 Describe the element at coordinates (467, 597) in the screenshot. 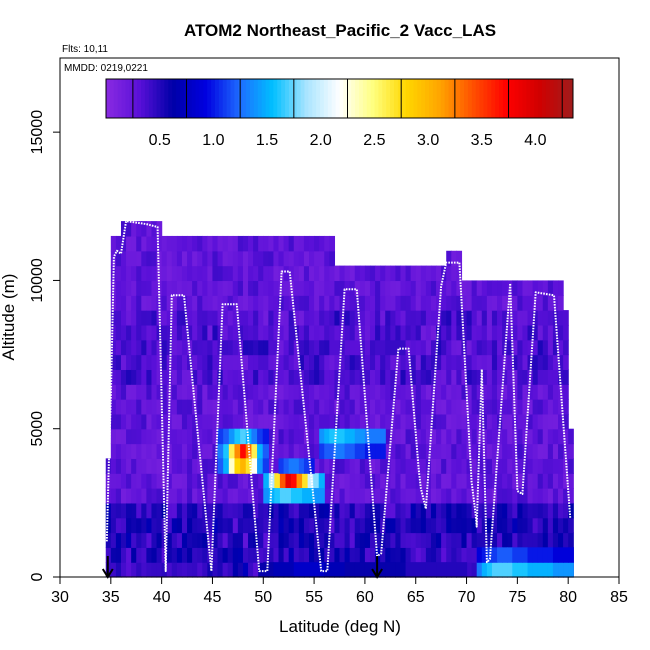

I see `x-tick-label: 70` at that location.